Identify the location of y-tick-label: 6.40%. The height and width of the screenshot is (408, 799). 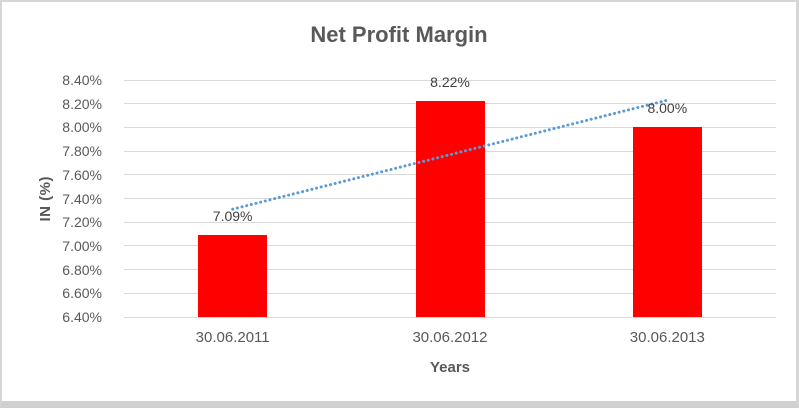
(82, 317).